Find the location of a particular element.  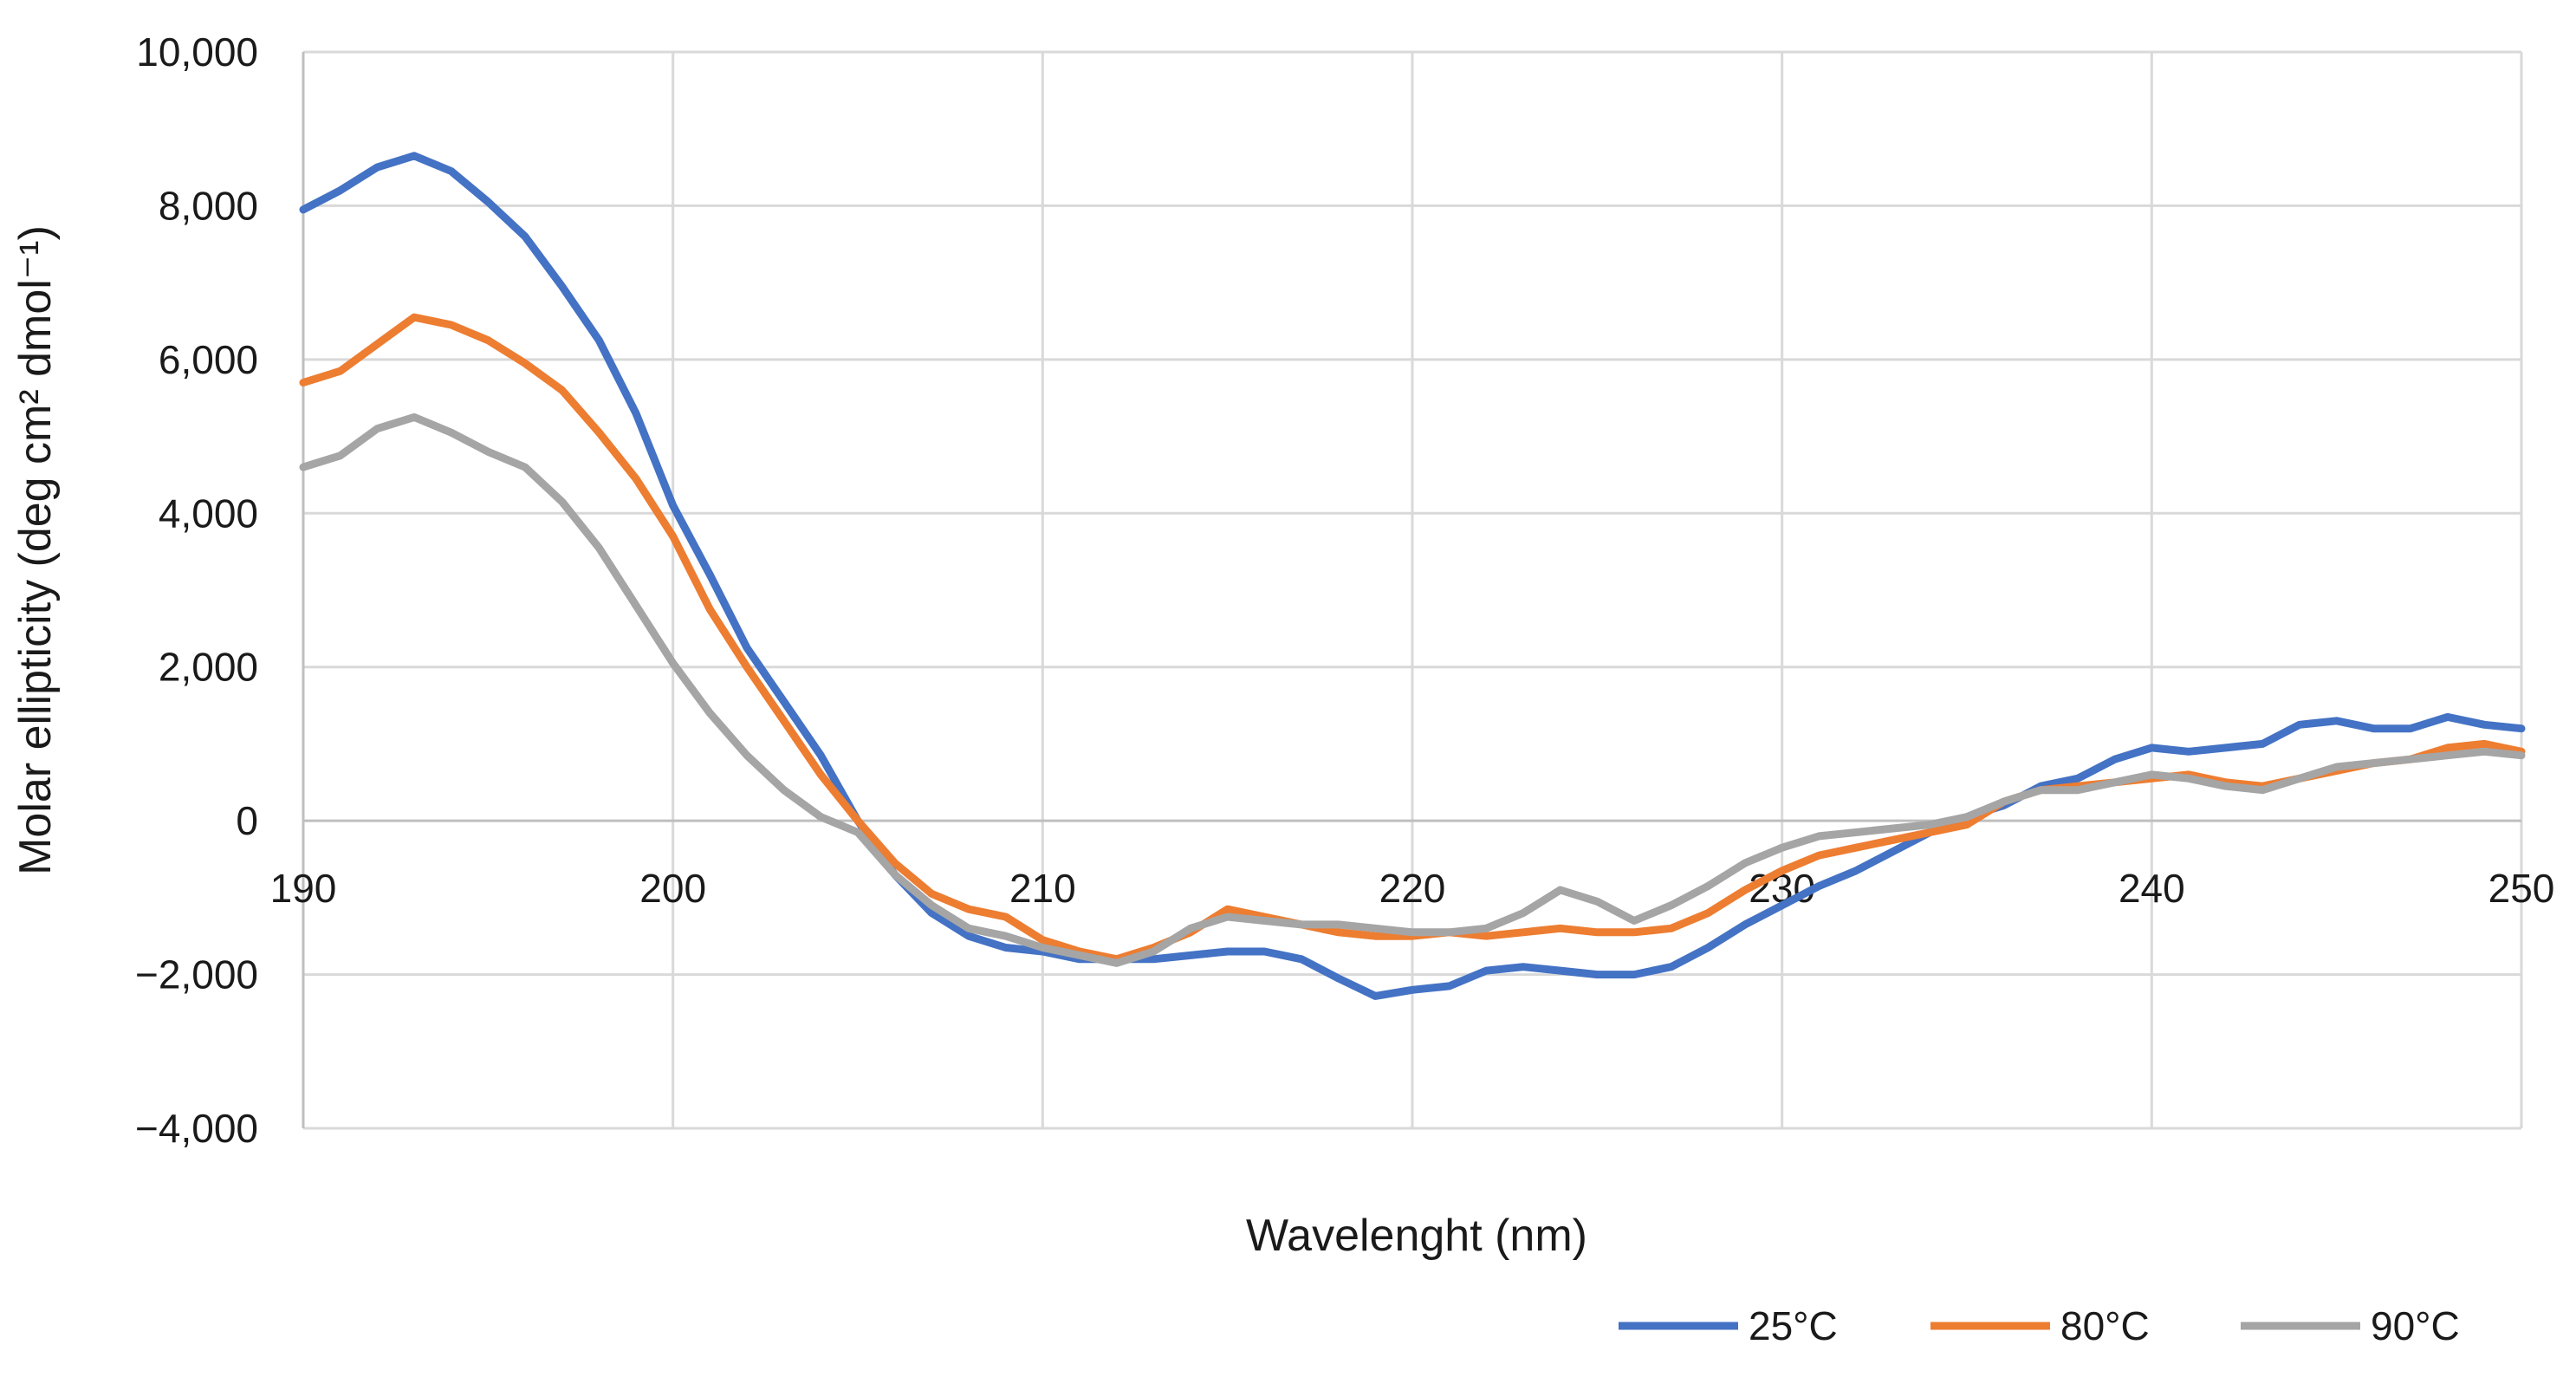

x-tick-label: 240 is located at coordinates (2152, 888).